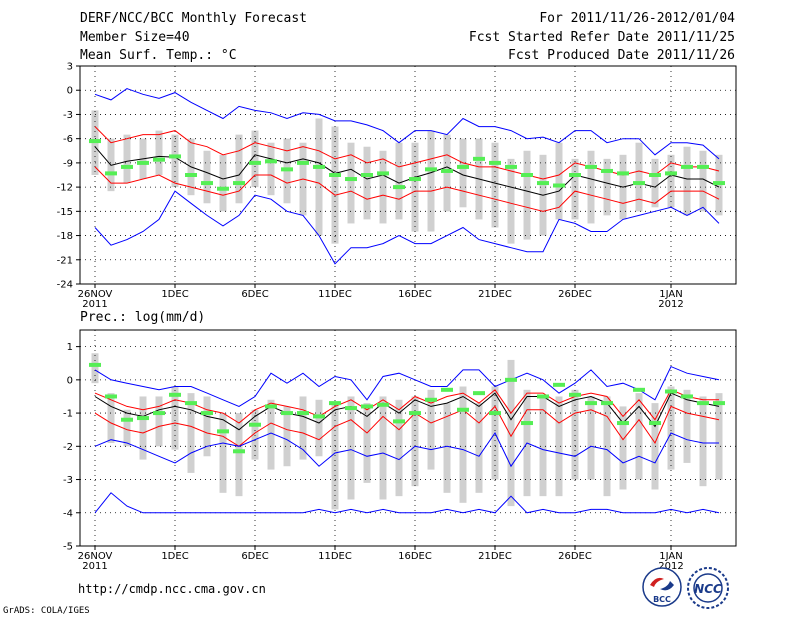  I want to click on grads-credit: GrADS: COLA/IGES, so click(46, 611).